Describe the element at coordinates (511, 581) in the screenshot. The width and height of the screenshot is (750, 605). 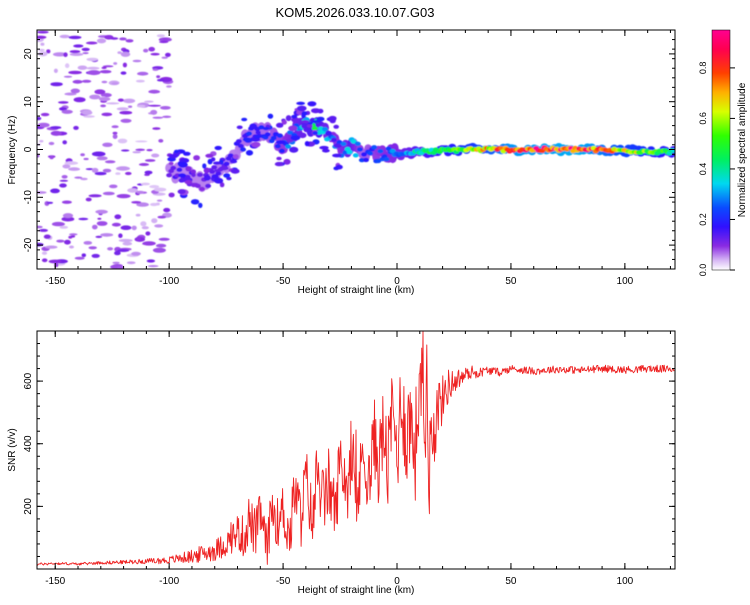
I see `x-tick-label: 50` at that location.